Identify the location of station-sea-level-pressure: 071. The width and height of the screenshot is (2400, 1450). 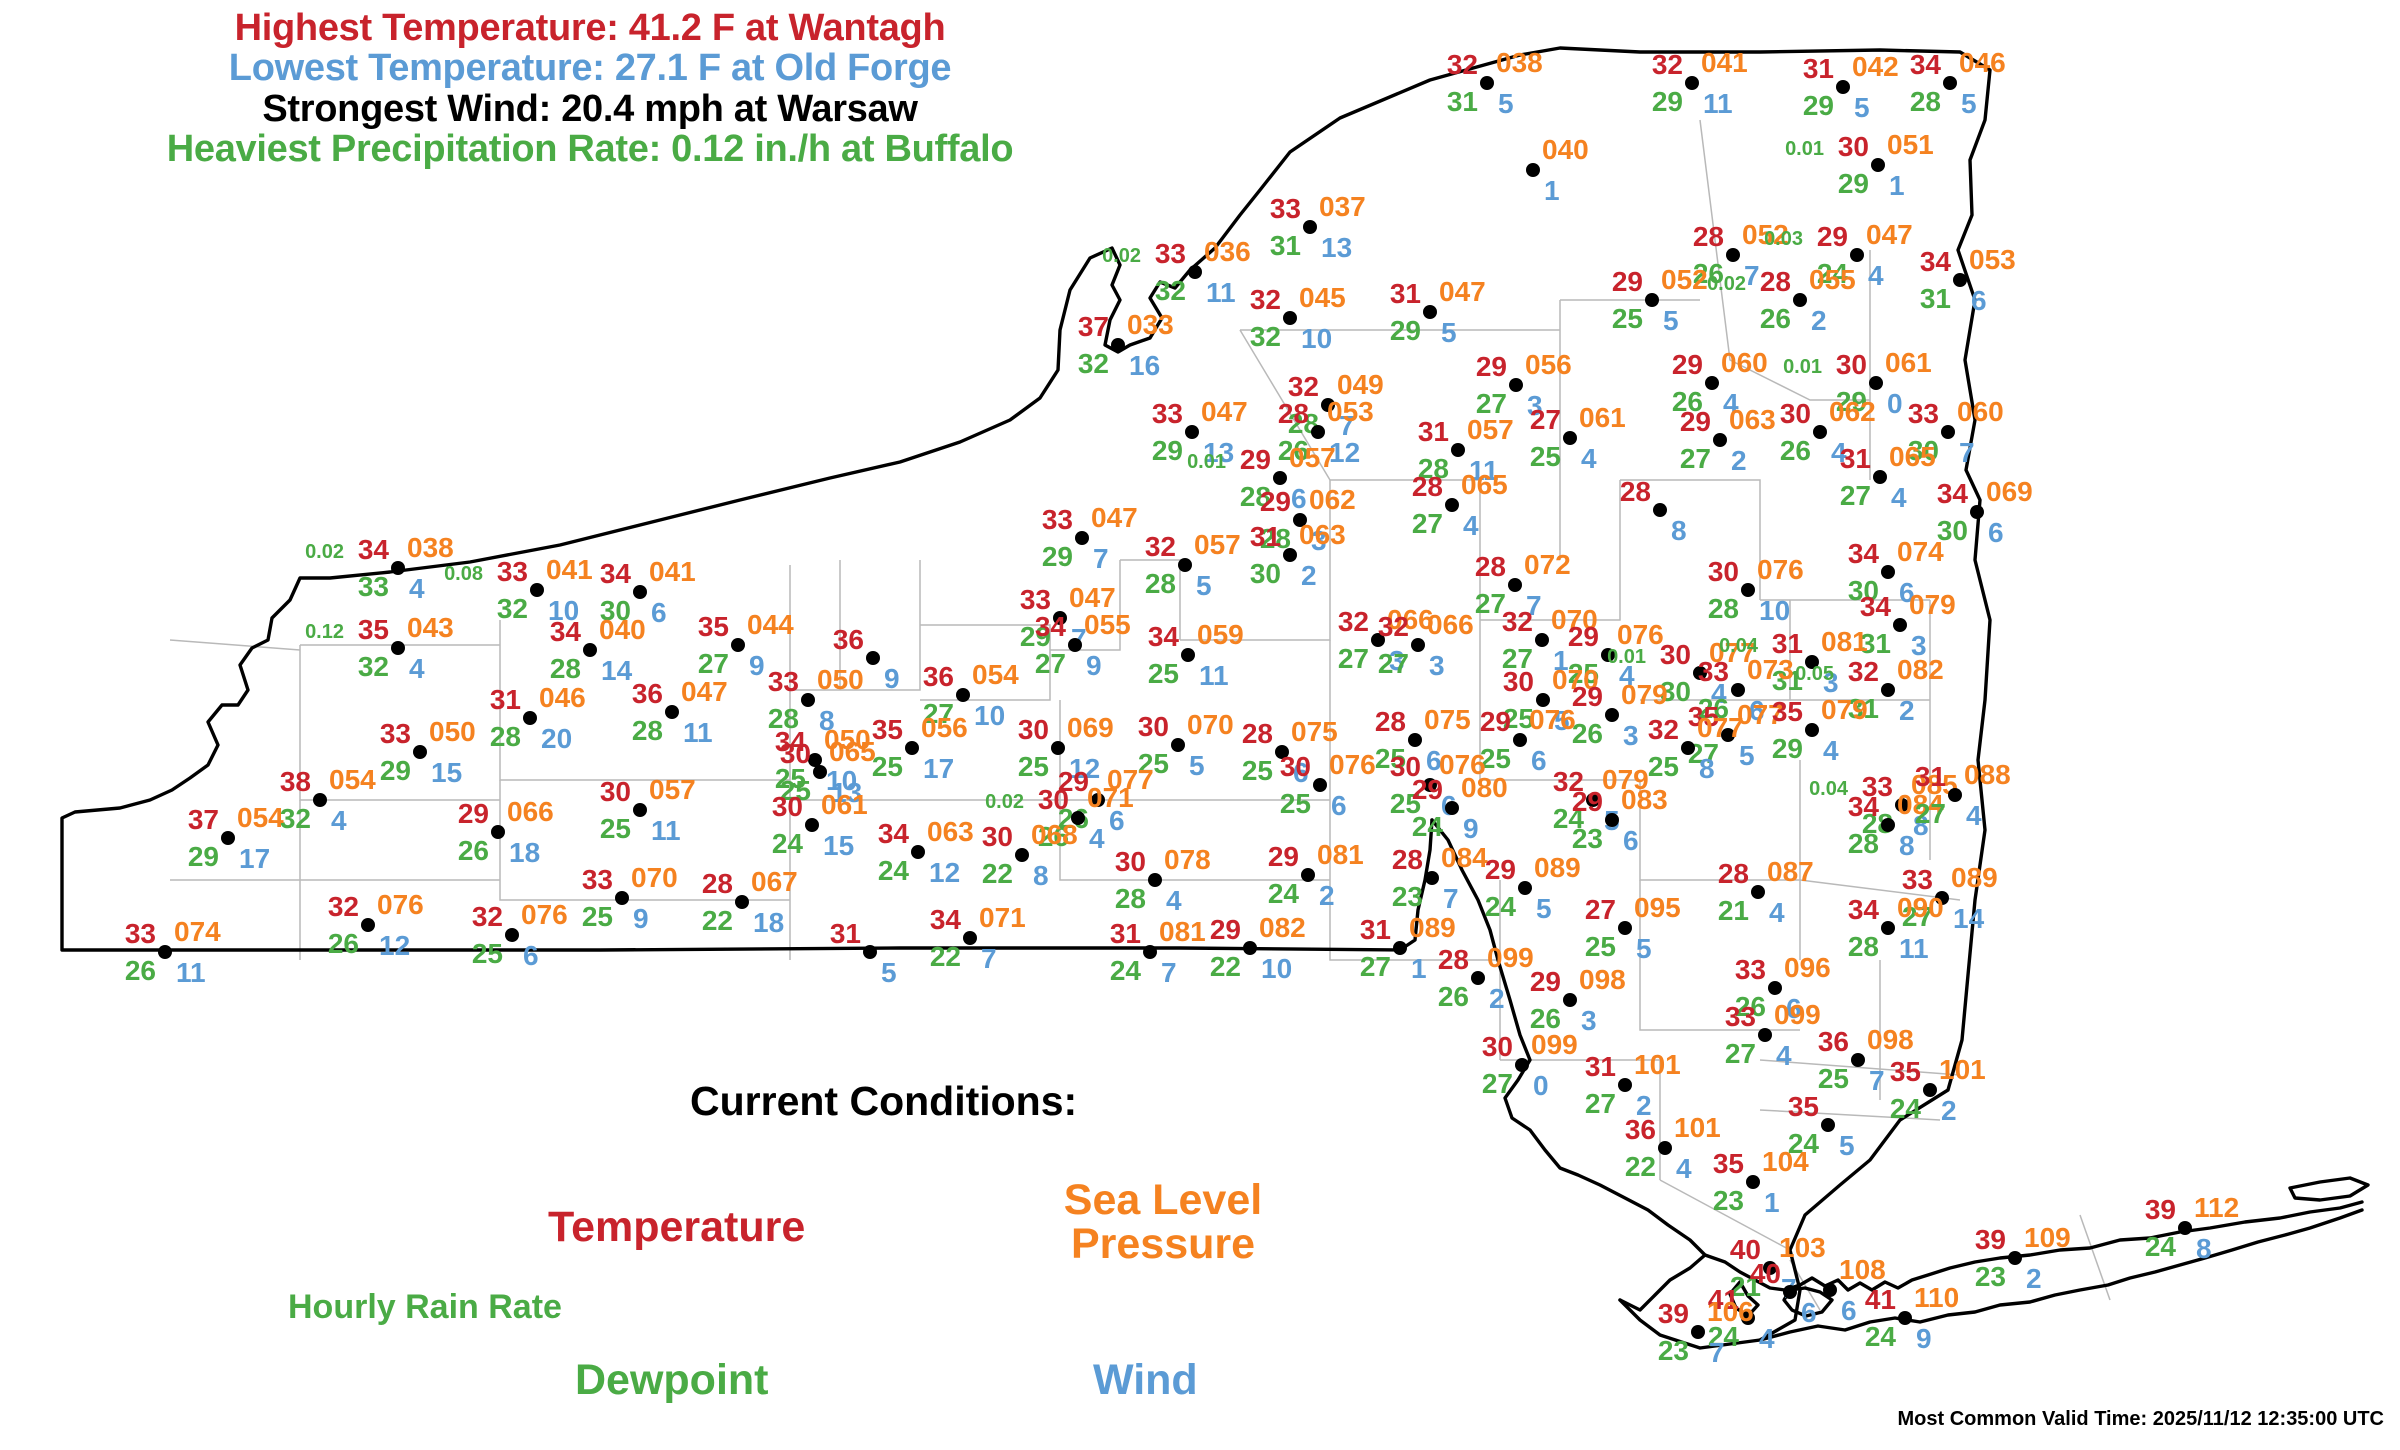
(1110, 797).